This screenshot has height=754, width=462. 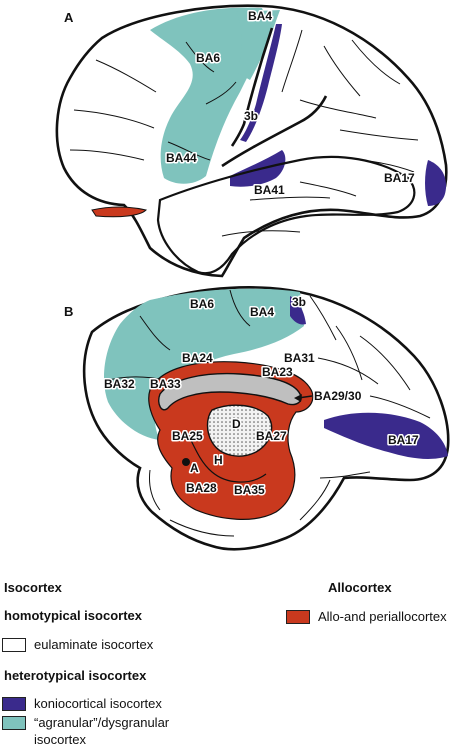 What do you see at coordinates (269, 190) in the screenshot?
I see `label-a-ba41: BA41` at bounding box center [269, 190].